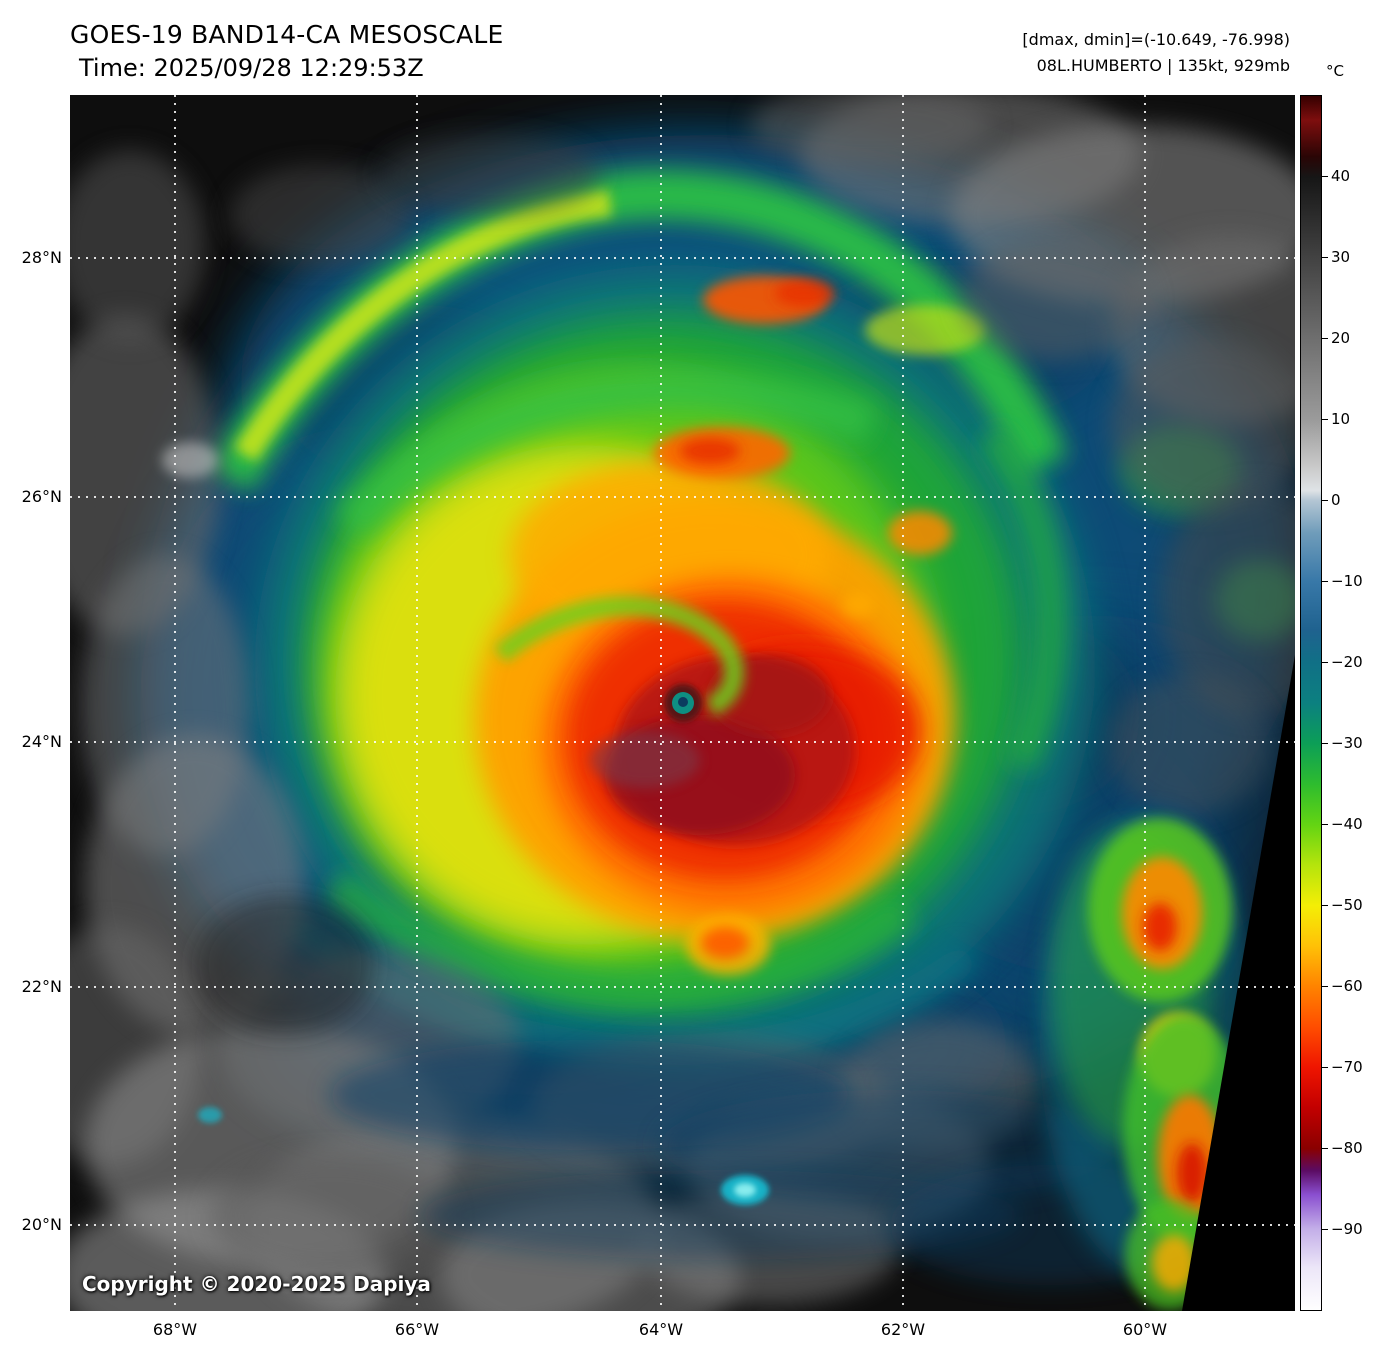  Describe the element at coordinates (483, 1156) in the screenshot. I see `cold-specks-layer` at that location.